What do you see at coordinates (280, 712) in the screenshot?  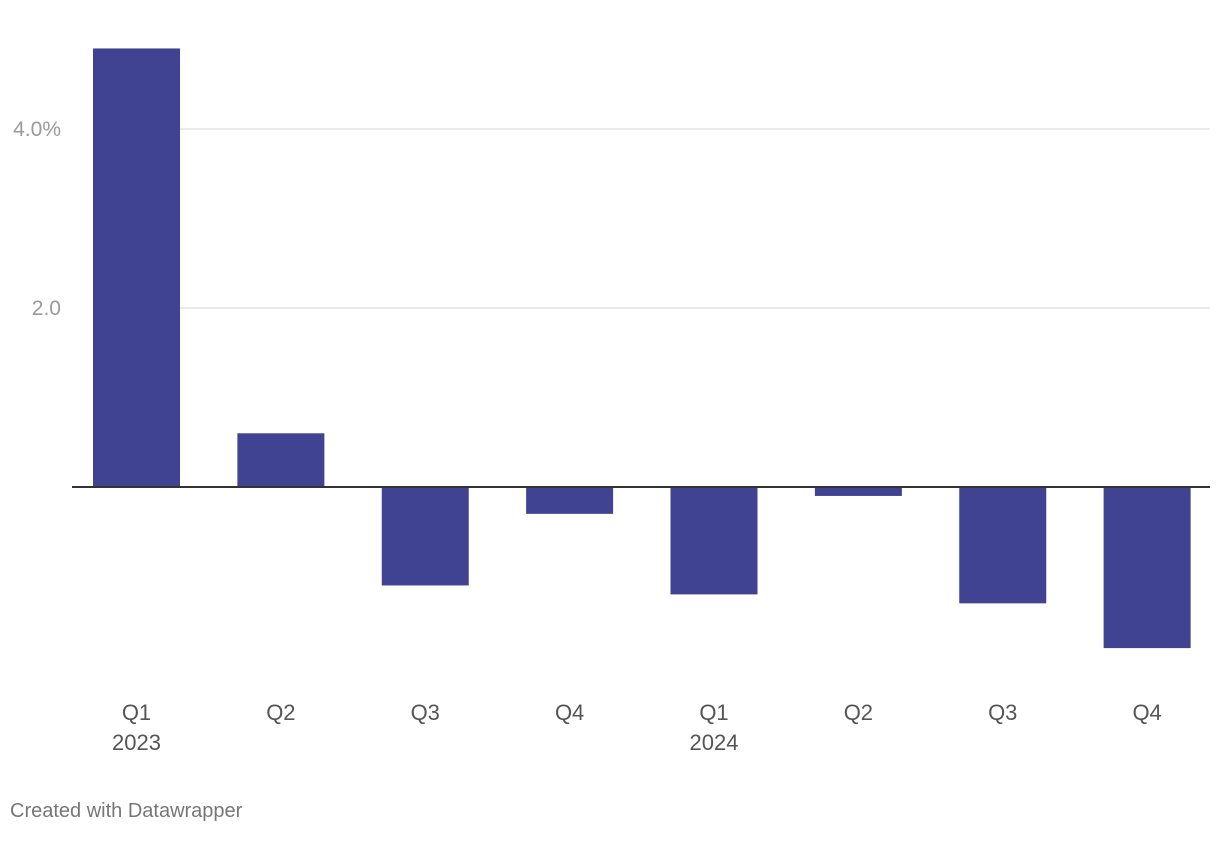 I see `x-tick-label-quarter-1: Q2` at bounding box center [280, 712].